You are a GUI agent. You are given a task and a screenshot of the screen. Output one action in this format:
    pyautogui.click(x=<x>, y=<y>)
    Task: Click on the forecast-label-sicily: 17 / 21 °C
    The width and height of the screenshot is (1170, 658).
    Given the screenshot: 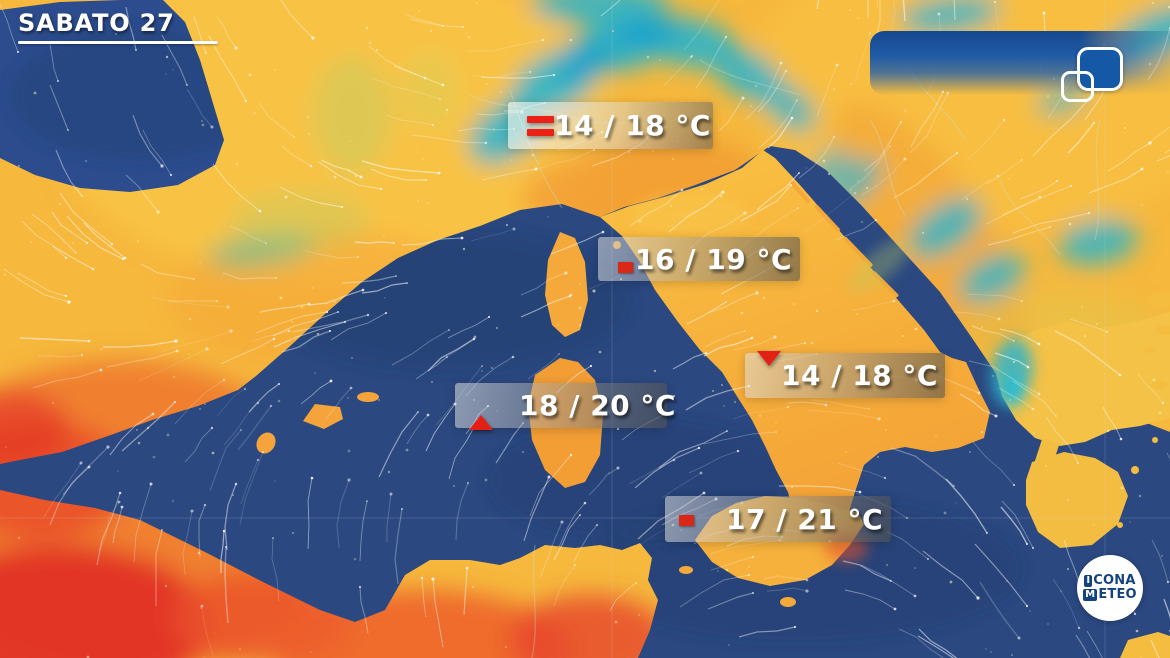 What is the action you would take?
    pyautogui.click(x=778, y=519)
    